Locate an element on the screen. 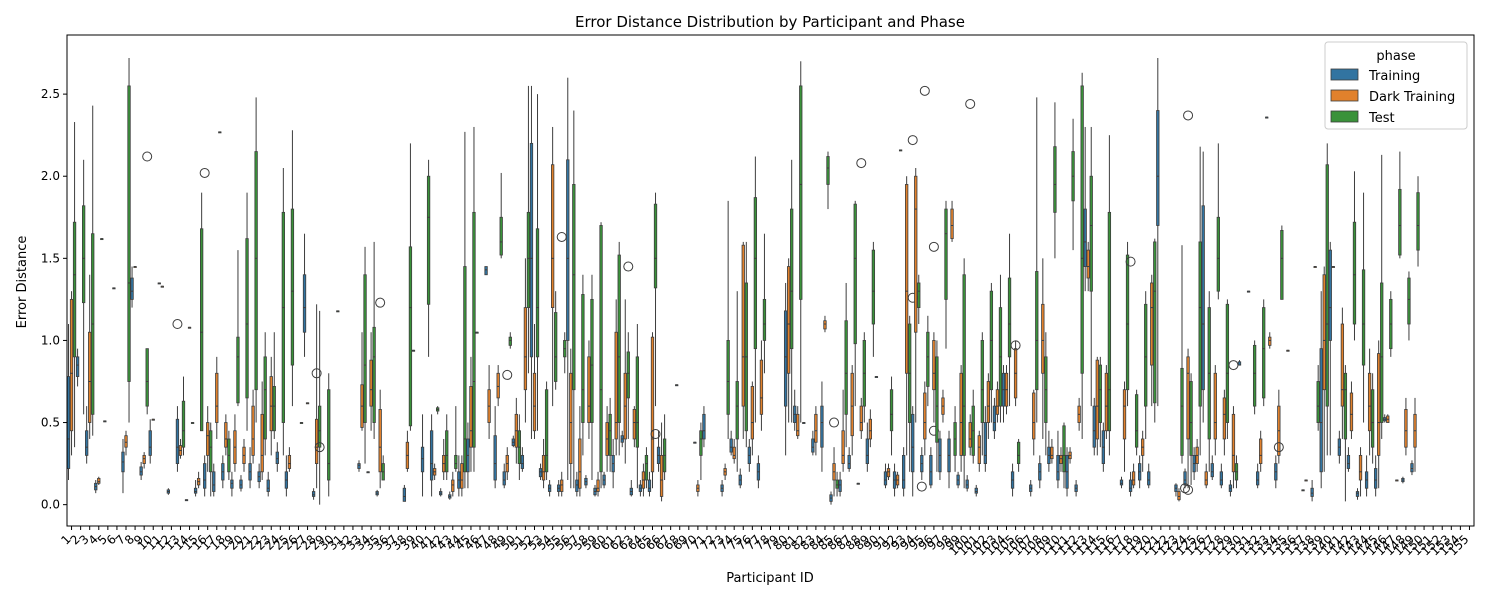  box-19-dark-training is located at coordinates (235, 443).